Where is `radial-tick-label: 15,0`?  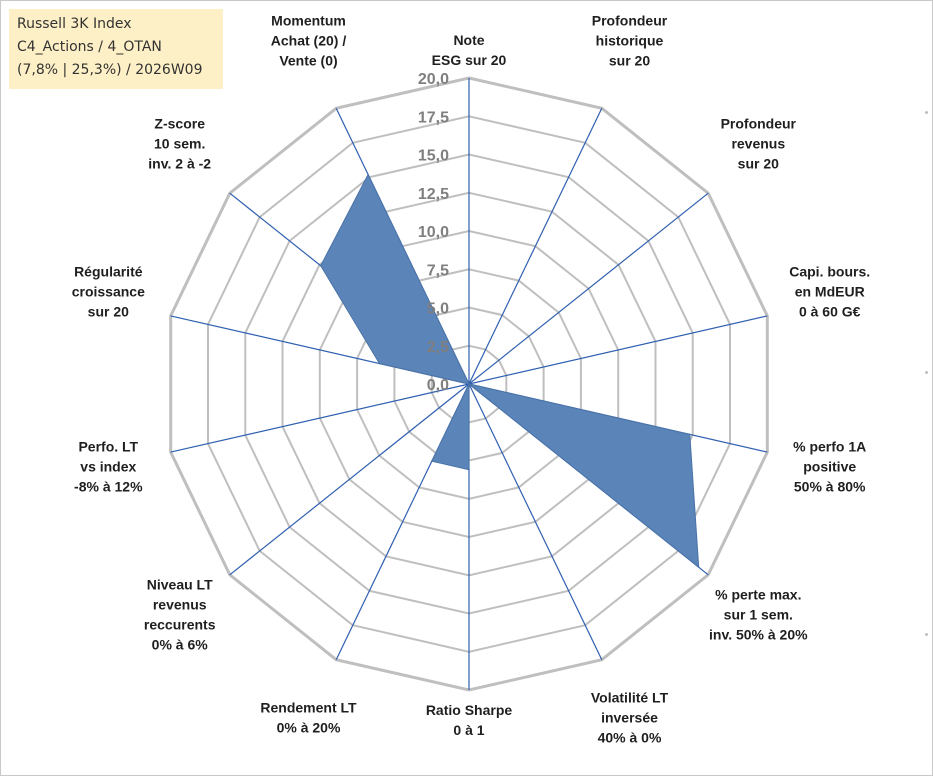 radial-tick-label: 15,0 is located at coordinates (433, 156).